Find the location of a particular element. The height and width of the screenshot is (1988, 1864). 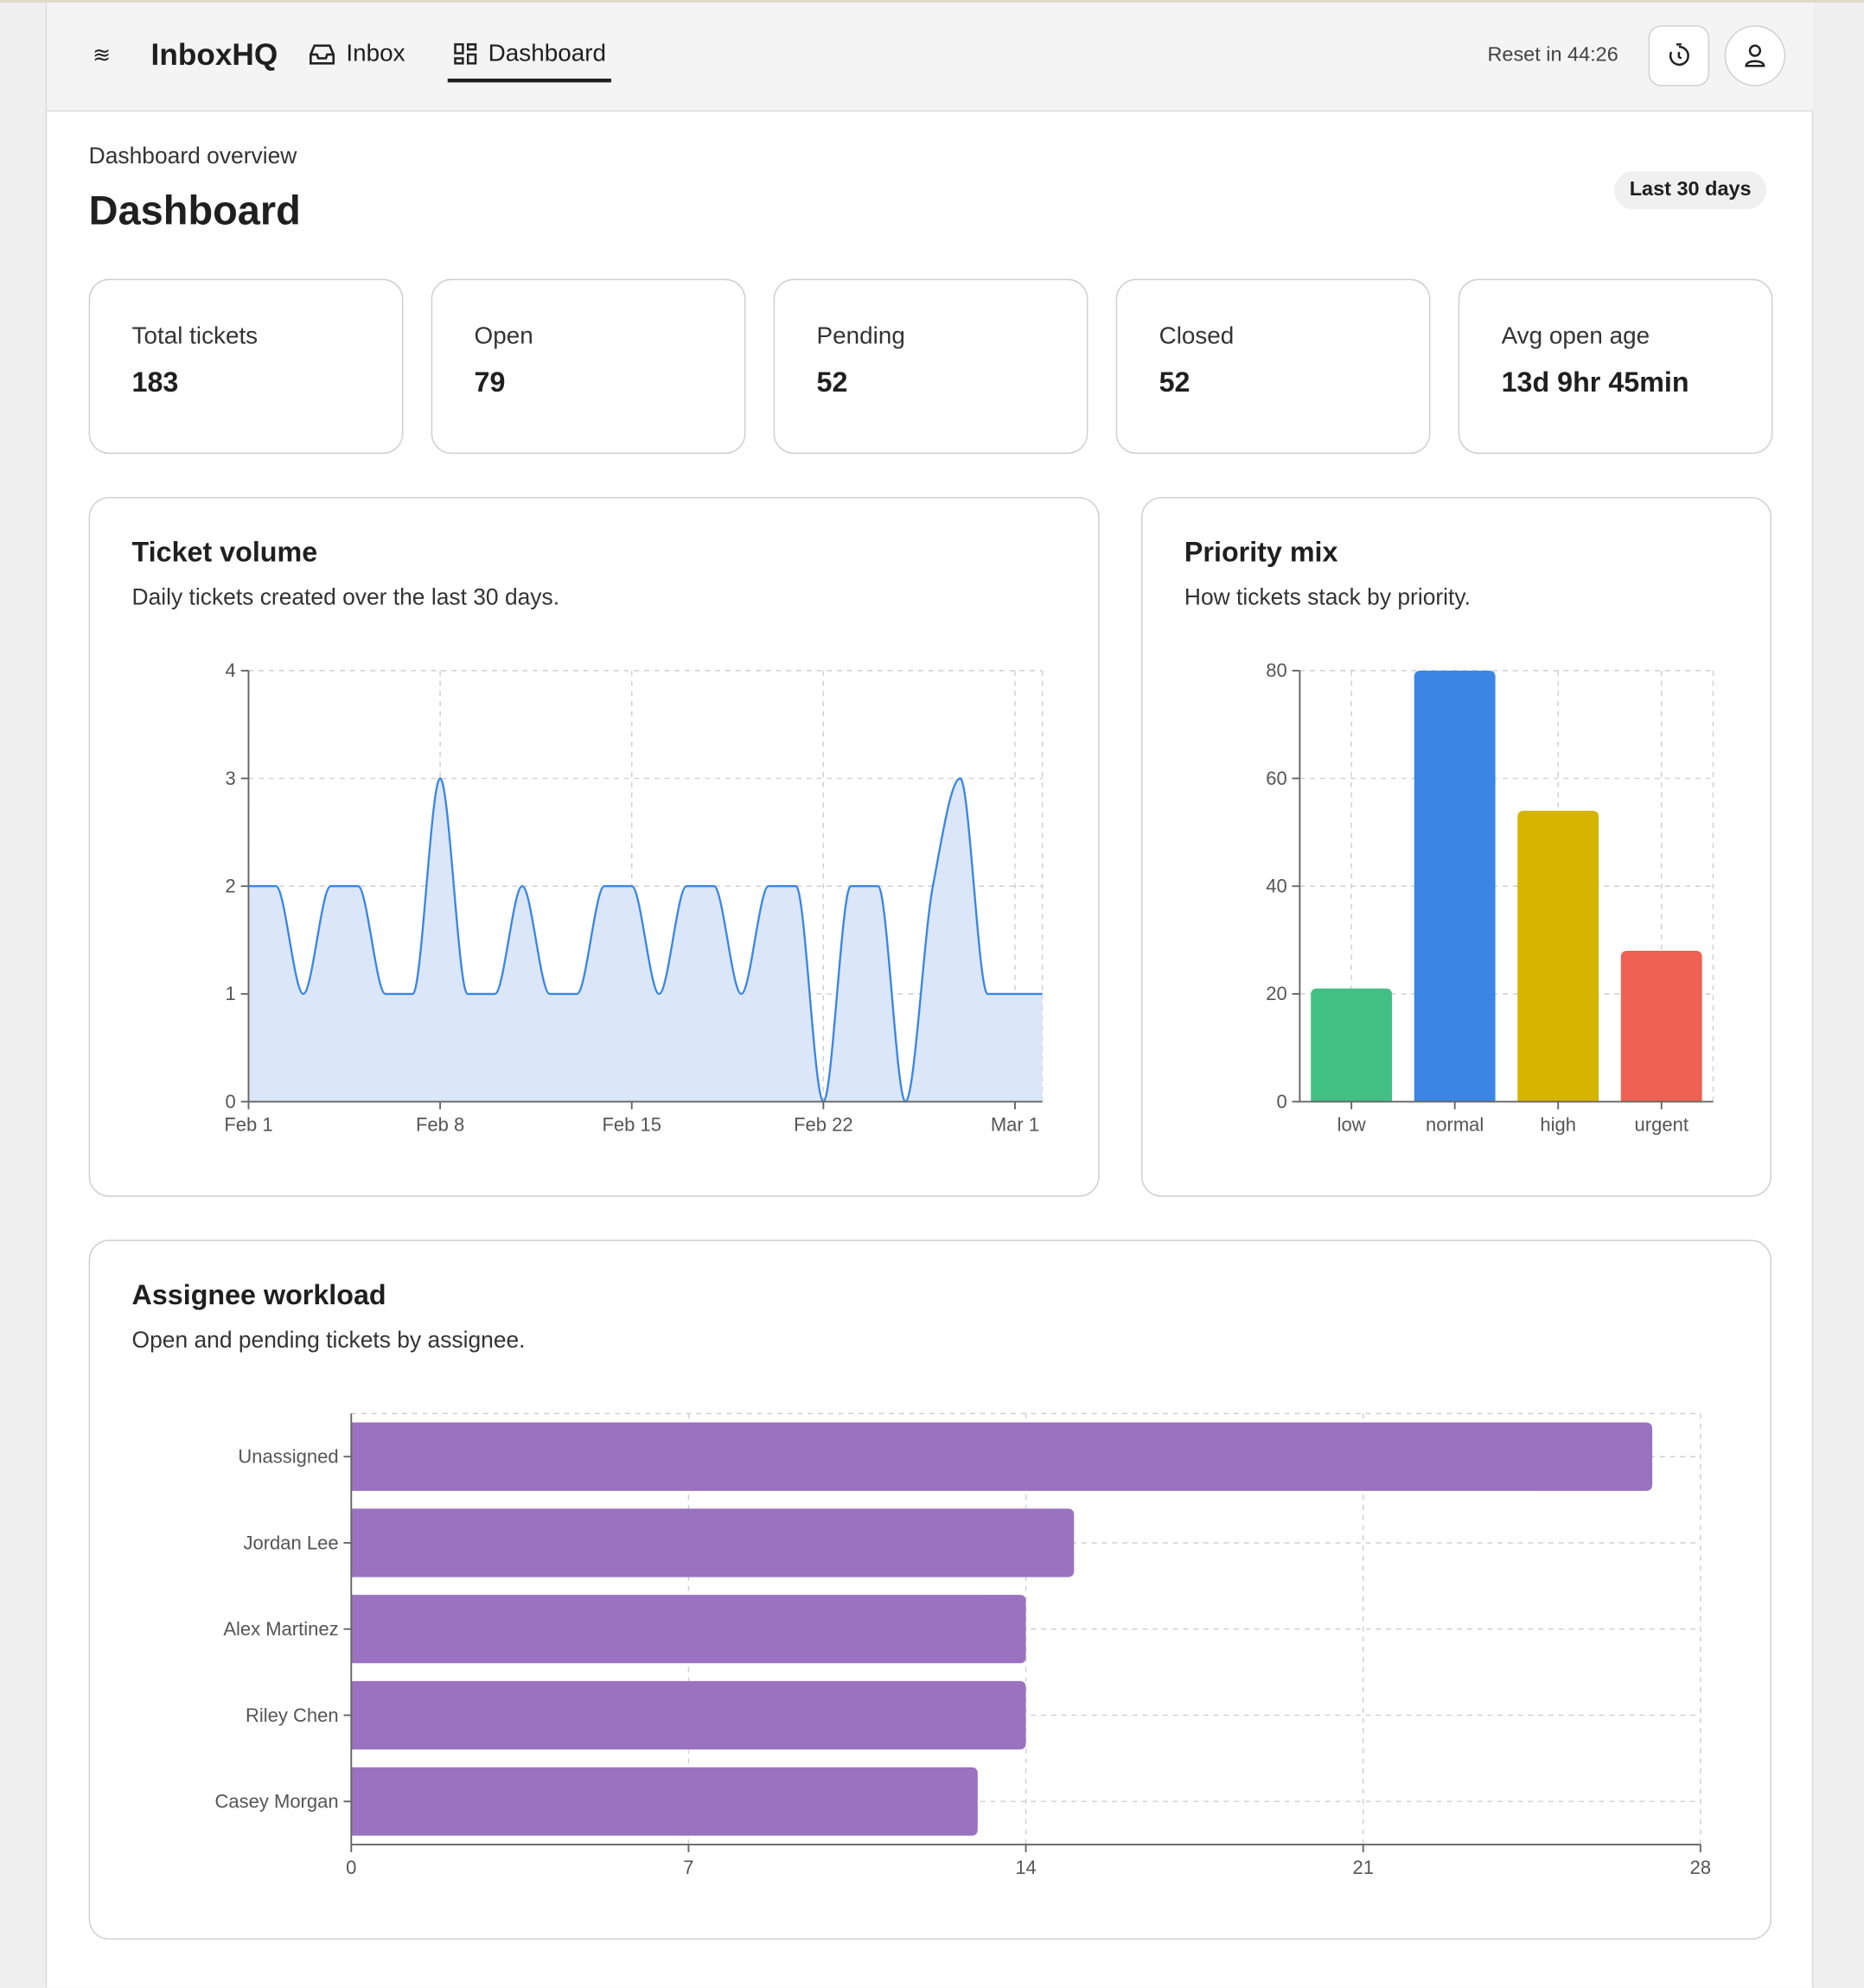

top-nav: ≋ InboxHQ Inbox Dashboard Reset in 44:26 is located at coordinates (930, 57).